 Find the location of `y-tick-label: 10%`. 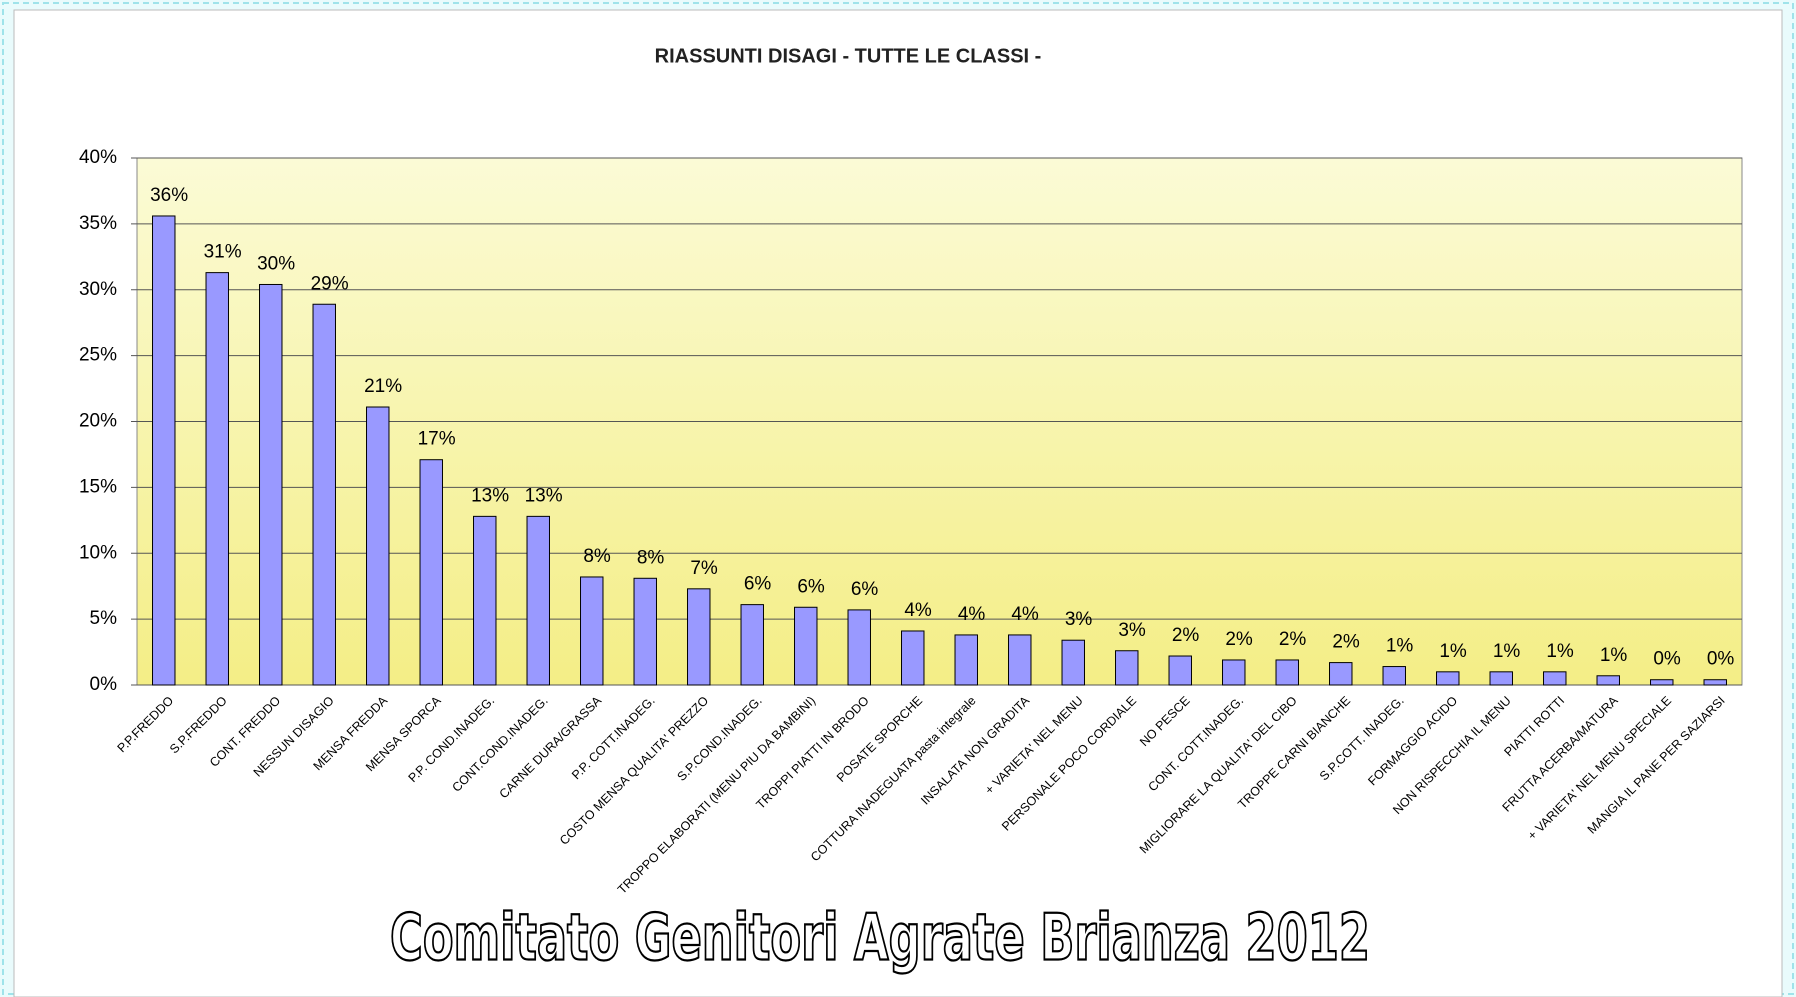

y-tick-label: 10% is located at coordinates (98, 552).